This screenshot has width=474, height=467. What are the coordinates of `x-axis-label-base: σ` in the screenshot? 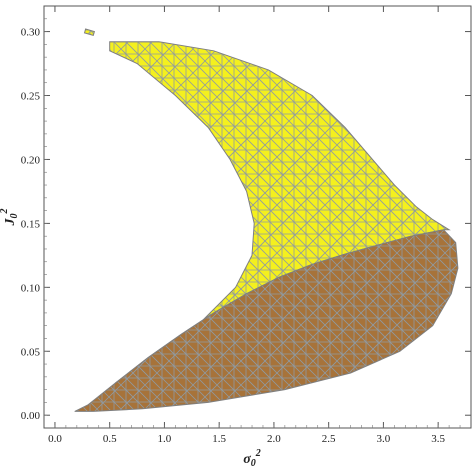 It's located at (247, 459).